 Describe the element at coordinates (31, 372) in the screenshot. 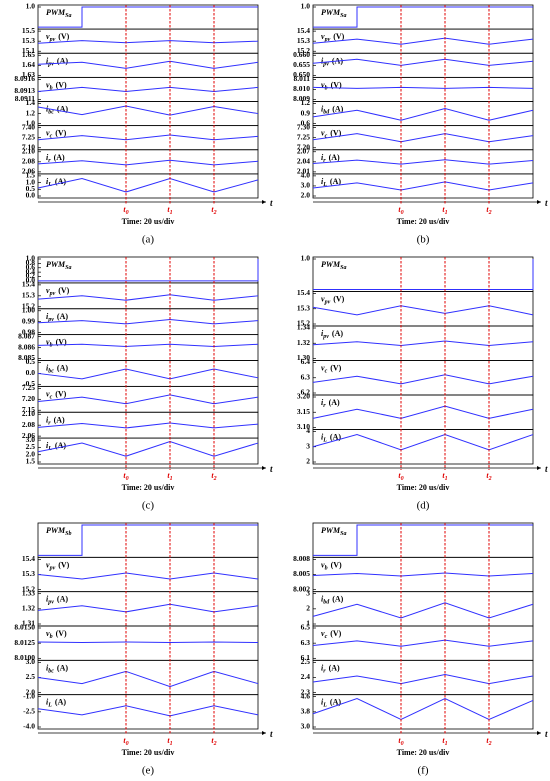

I see `y-tick-label: 0.0` at that location.